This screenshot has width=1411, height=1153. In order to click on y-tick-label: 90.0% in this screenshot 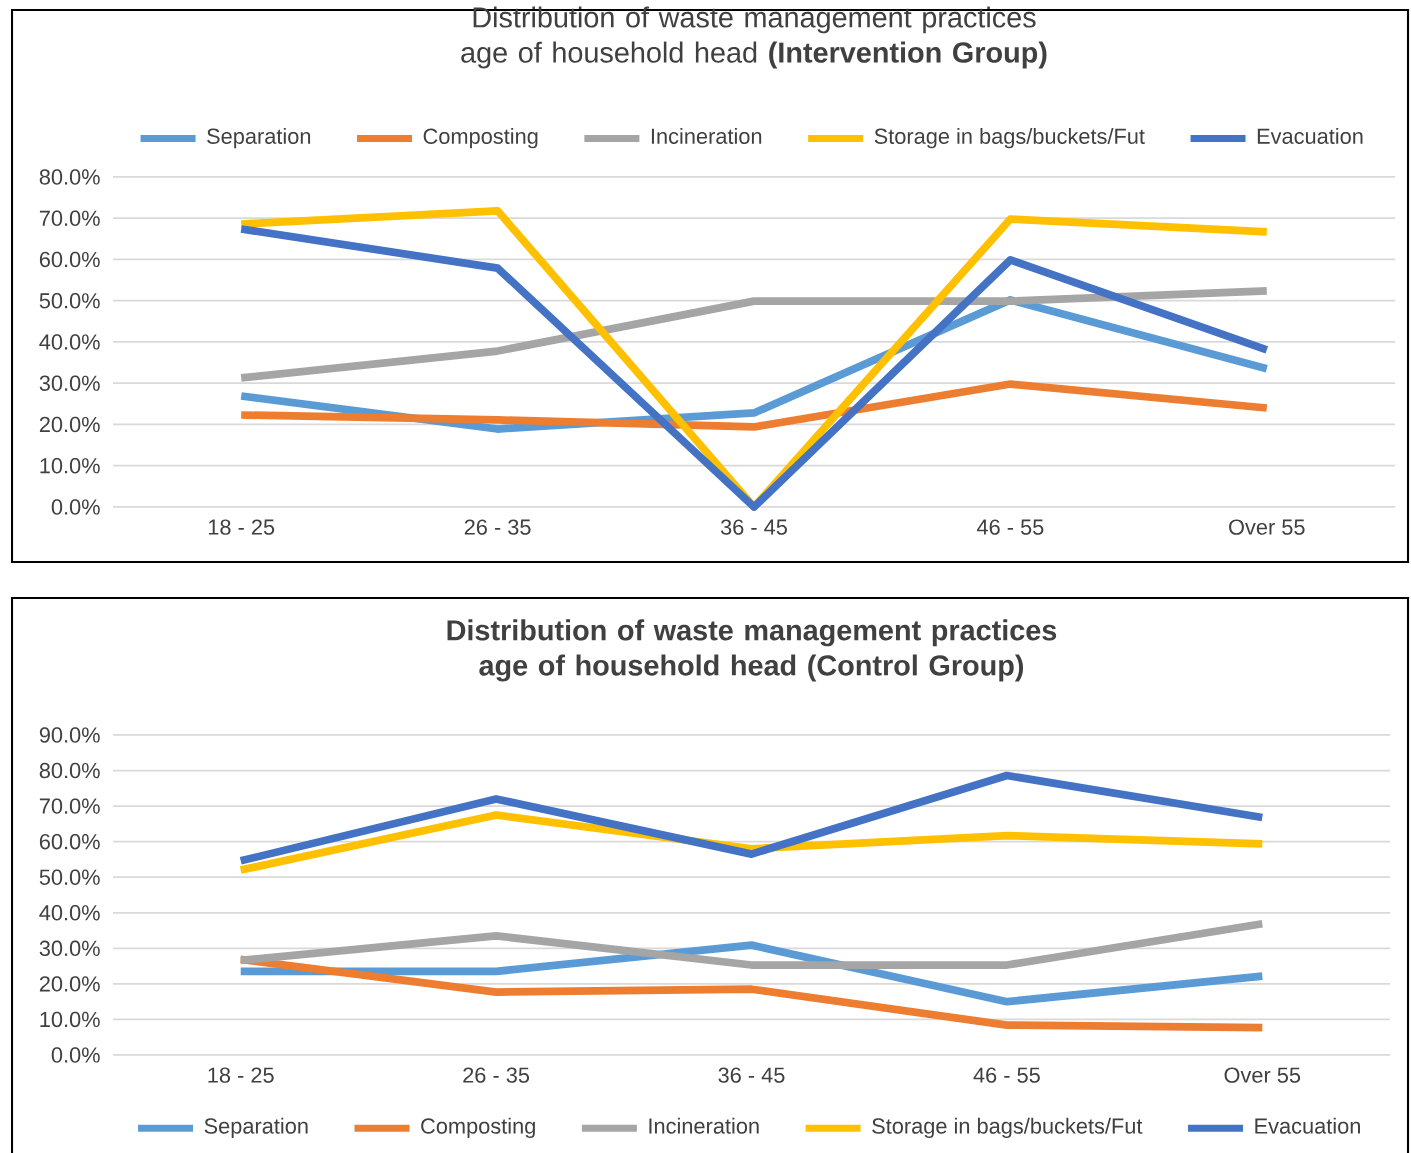, I will do `click(69, 735)`.